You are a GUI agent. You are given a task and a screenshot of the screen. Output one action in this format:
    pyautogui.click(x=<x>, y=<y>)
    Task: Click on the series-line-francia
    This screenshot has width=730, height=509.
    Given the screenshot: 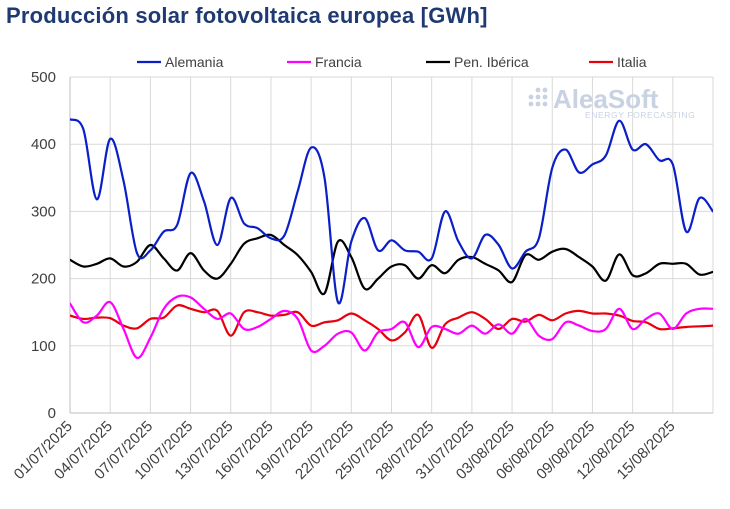 What is the action you would take?
    pyautogui.click(x=391, y=327)
    